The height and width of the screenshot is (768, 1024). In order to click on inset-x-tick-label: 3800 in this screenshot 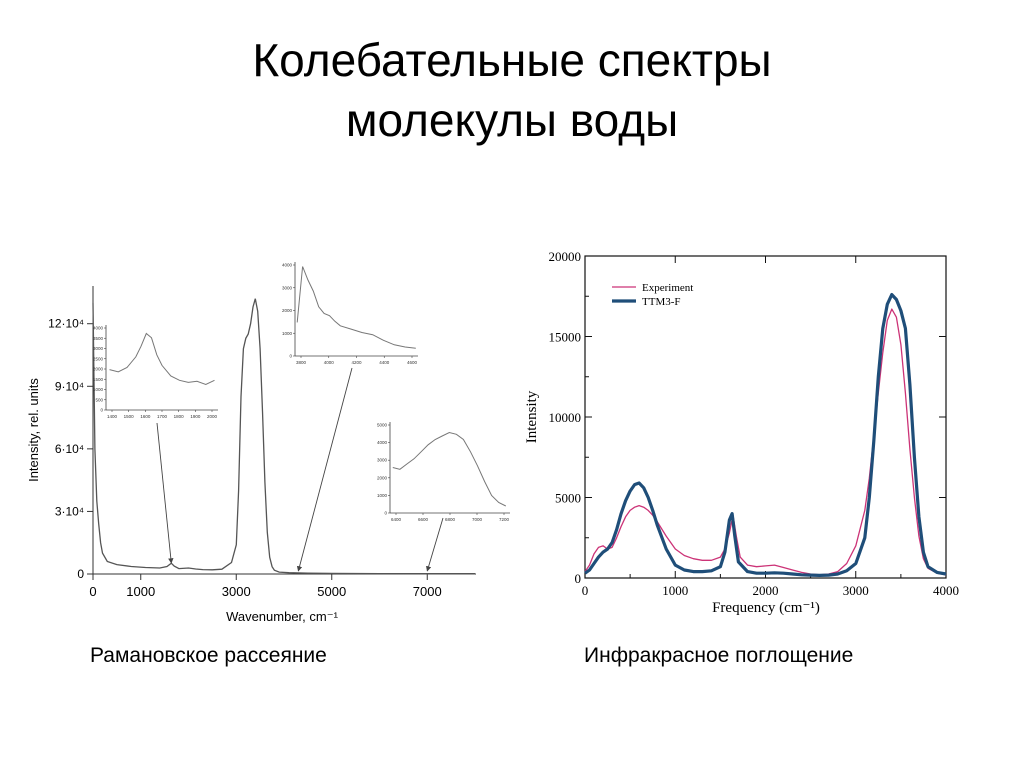, I will do `click(301, 362)`.